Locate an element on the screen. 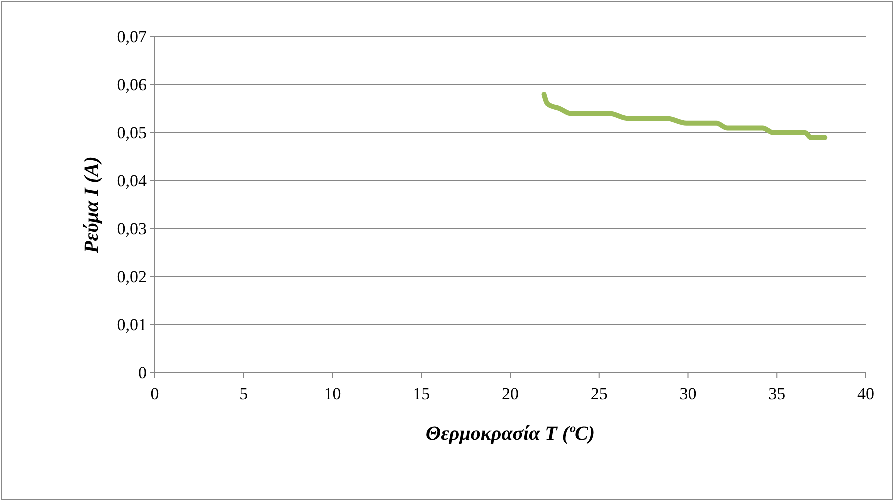 The width and height of the screenshot is (894, 501). x-axis-title: Θερμοκρασία T (ºC) is located at coordinates (511, 434).